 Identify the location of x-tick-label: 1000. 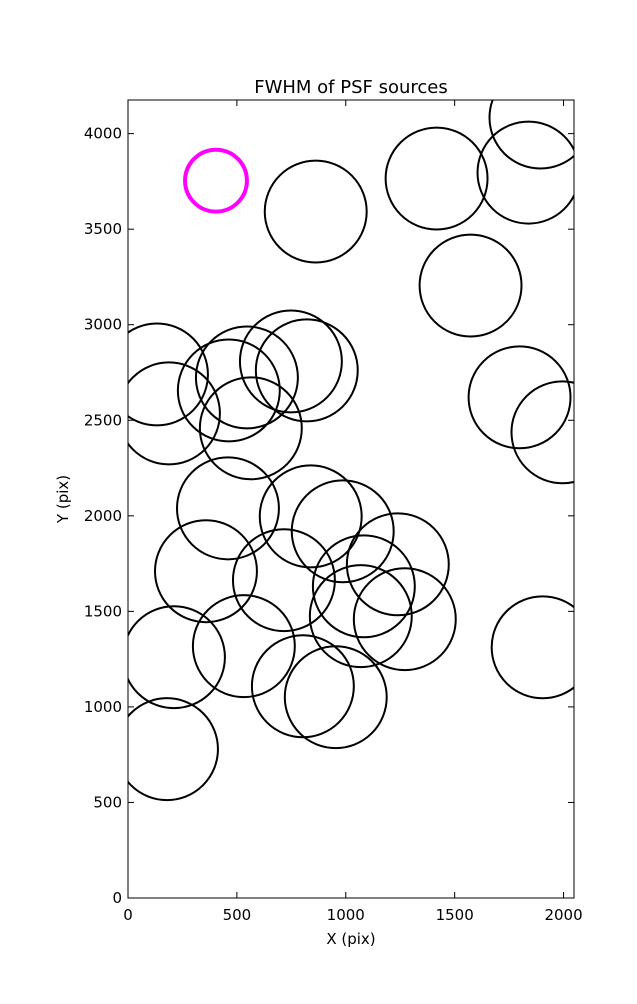
(346, 915).